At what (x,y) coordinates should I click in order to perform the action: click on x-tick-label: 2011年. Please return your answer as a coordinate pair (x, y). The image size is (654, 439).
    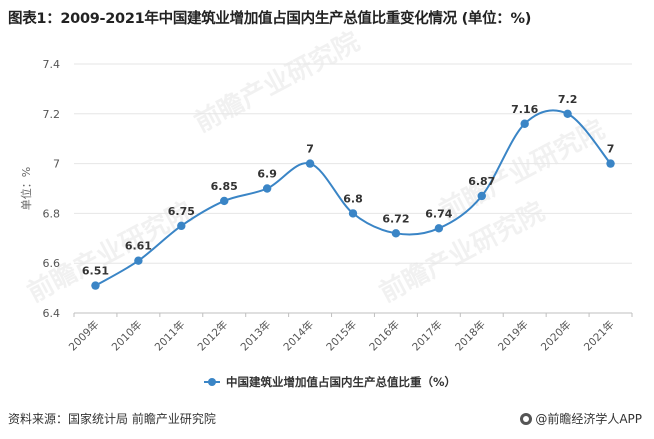
    Looking at the image, I should click on (170, 336).